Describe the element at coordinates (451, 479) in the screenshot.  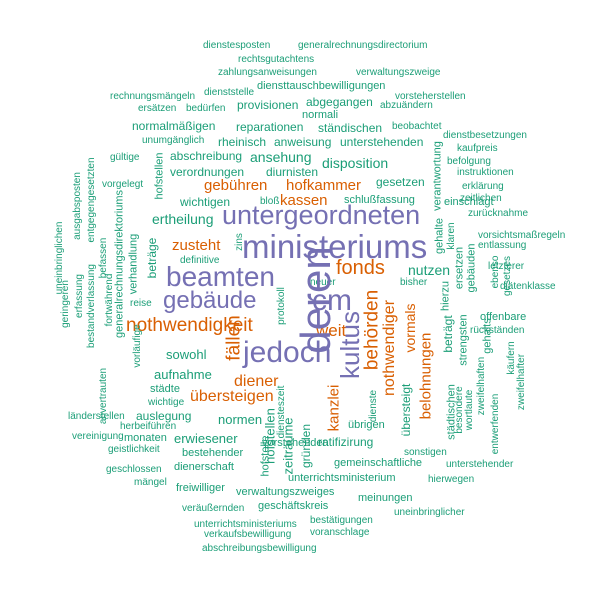
I see `cloud-word: hierwegen` at that location.